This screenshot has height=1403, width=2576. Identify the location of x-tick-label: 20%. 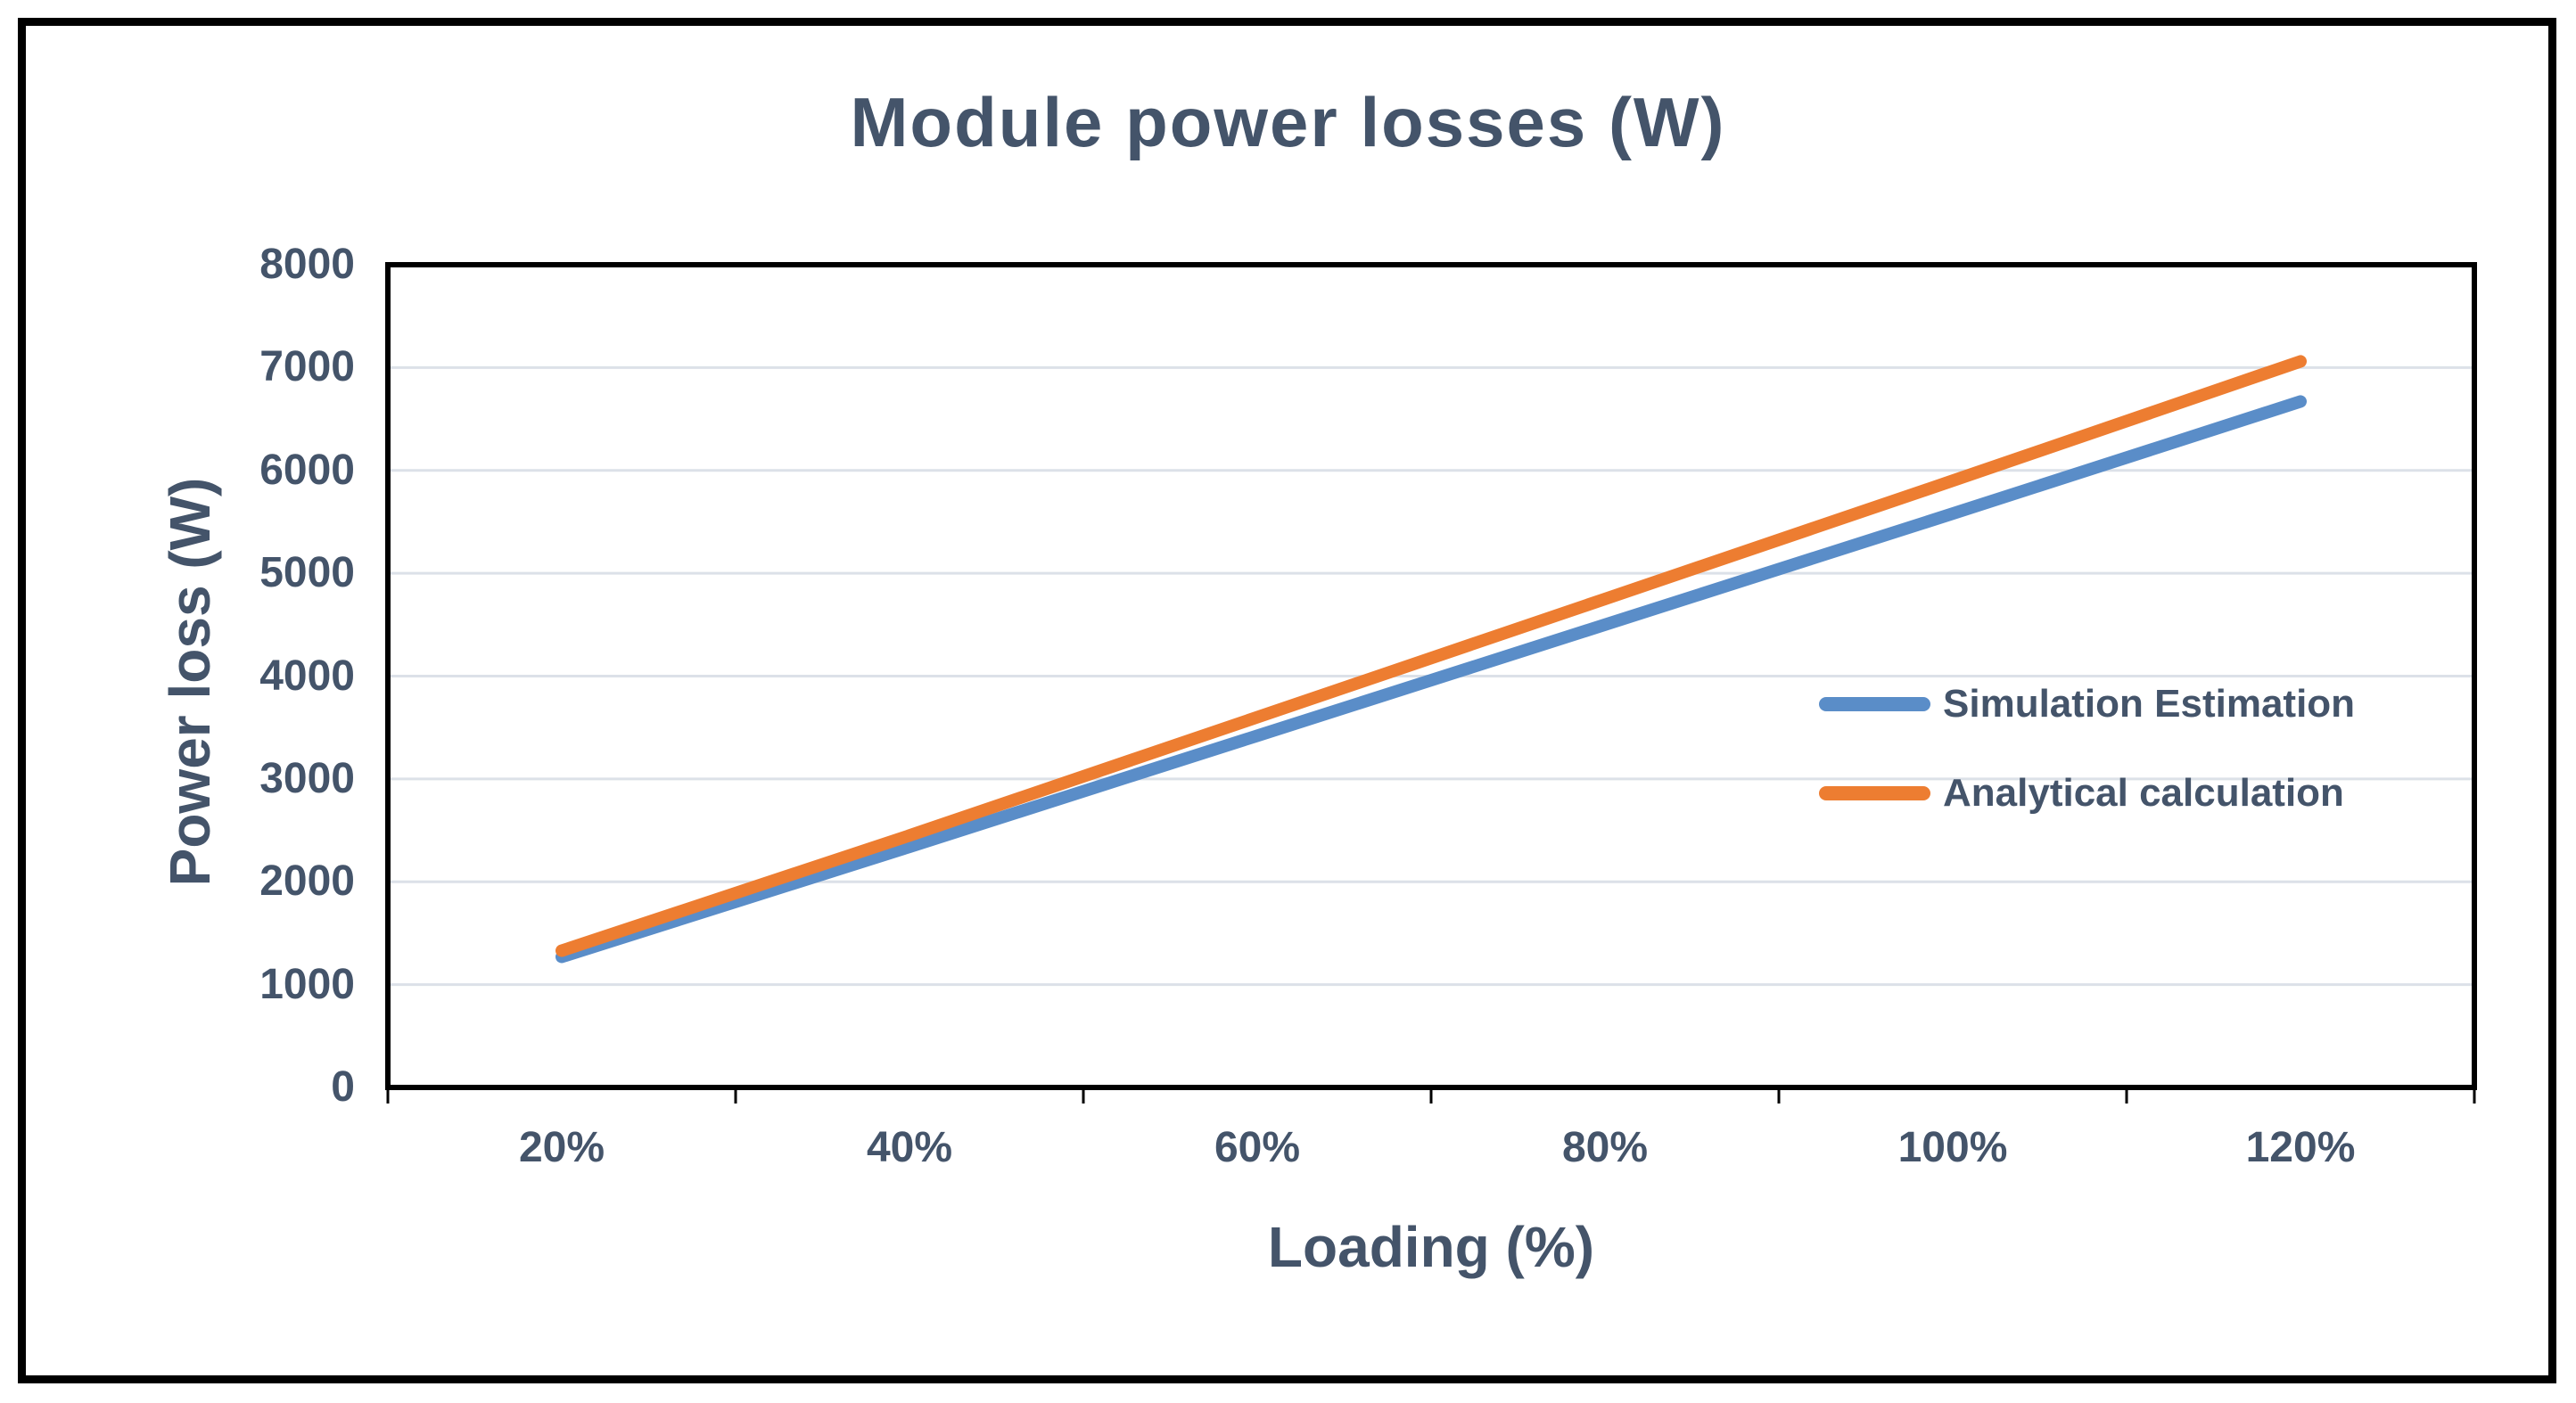
(561, 1147).